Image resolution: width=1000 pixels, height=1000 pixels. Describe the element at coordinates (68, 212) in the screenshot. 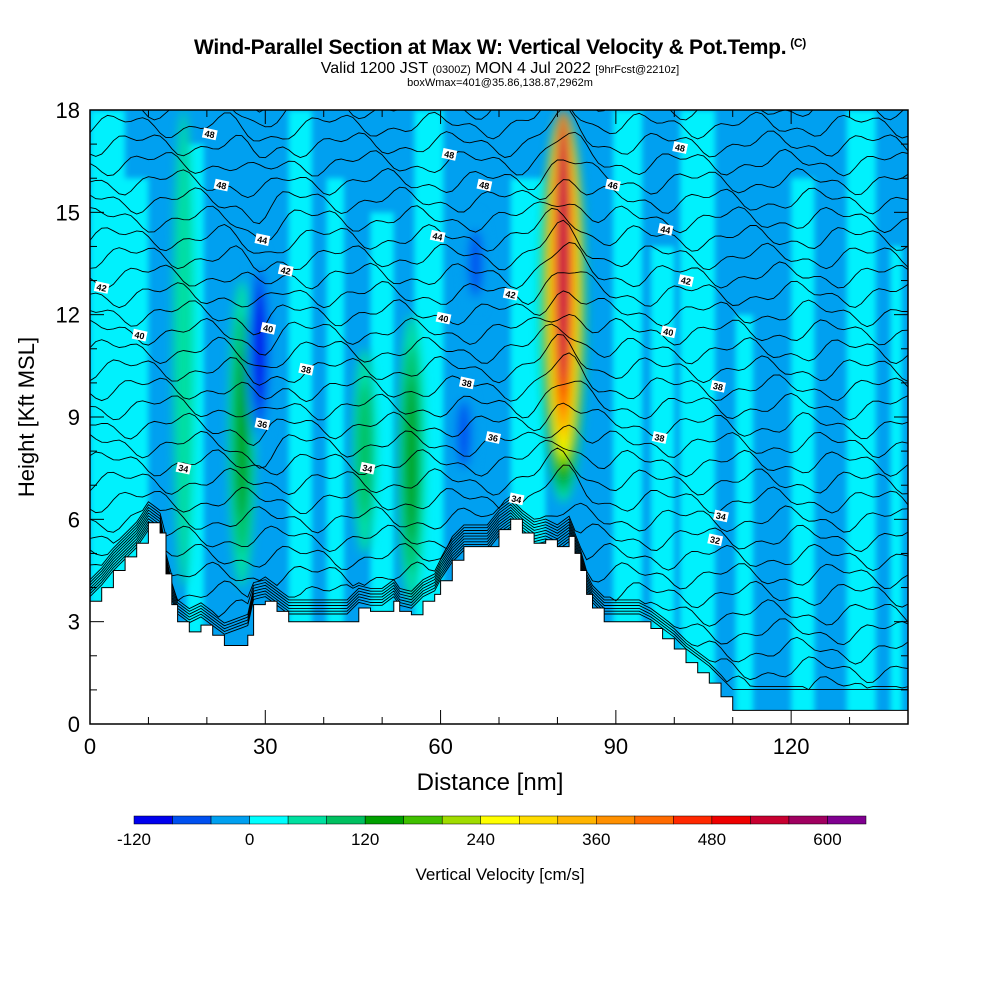

I see `y-tick-label: 15` at that location.